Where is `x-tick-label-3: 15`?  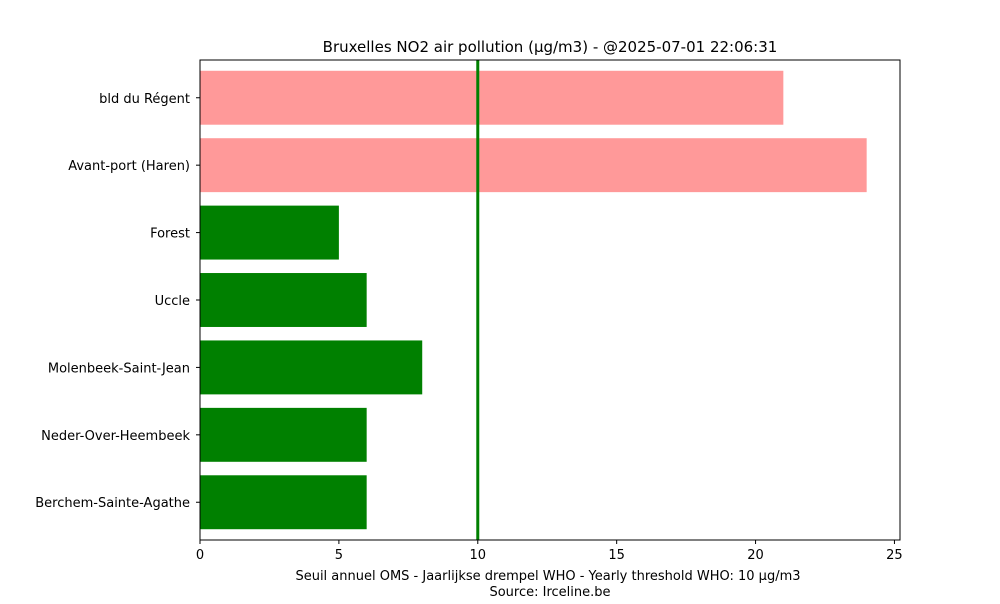 x-tick-label-3: 15 is located at coordinates (616, 555).